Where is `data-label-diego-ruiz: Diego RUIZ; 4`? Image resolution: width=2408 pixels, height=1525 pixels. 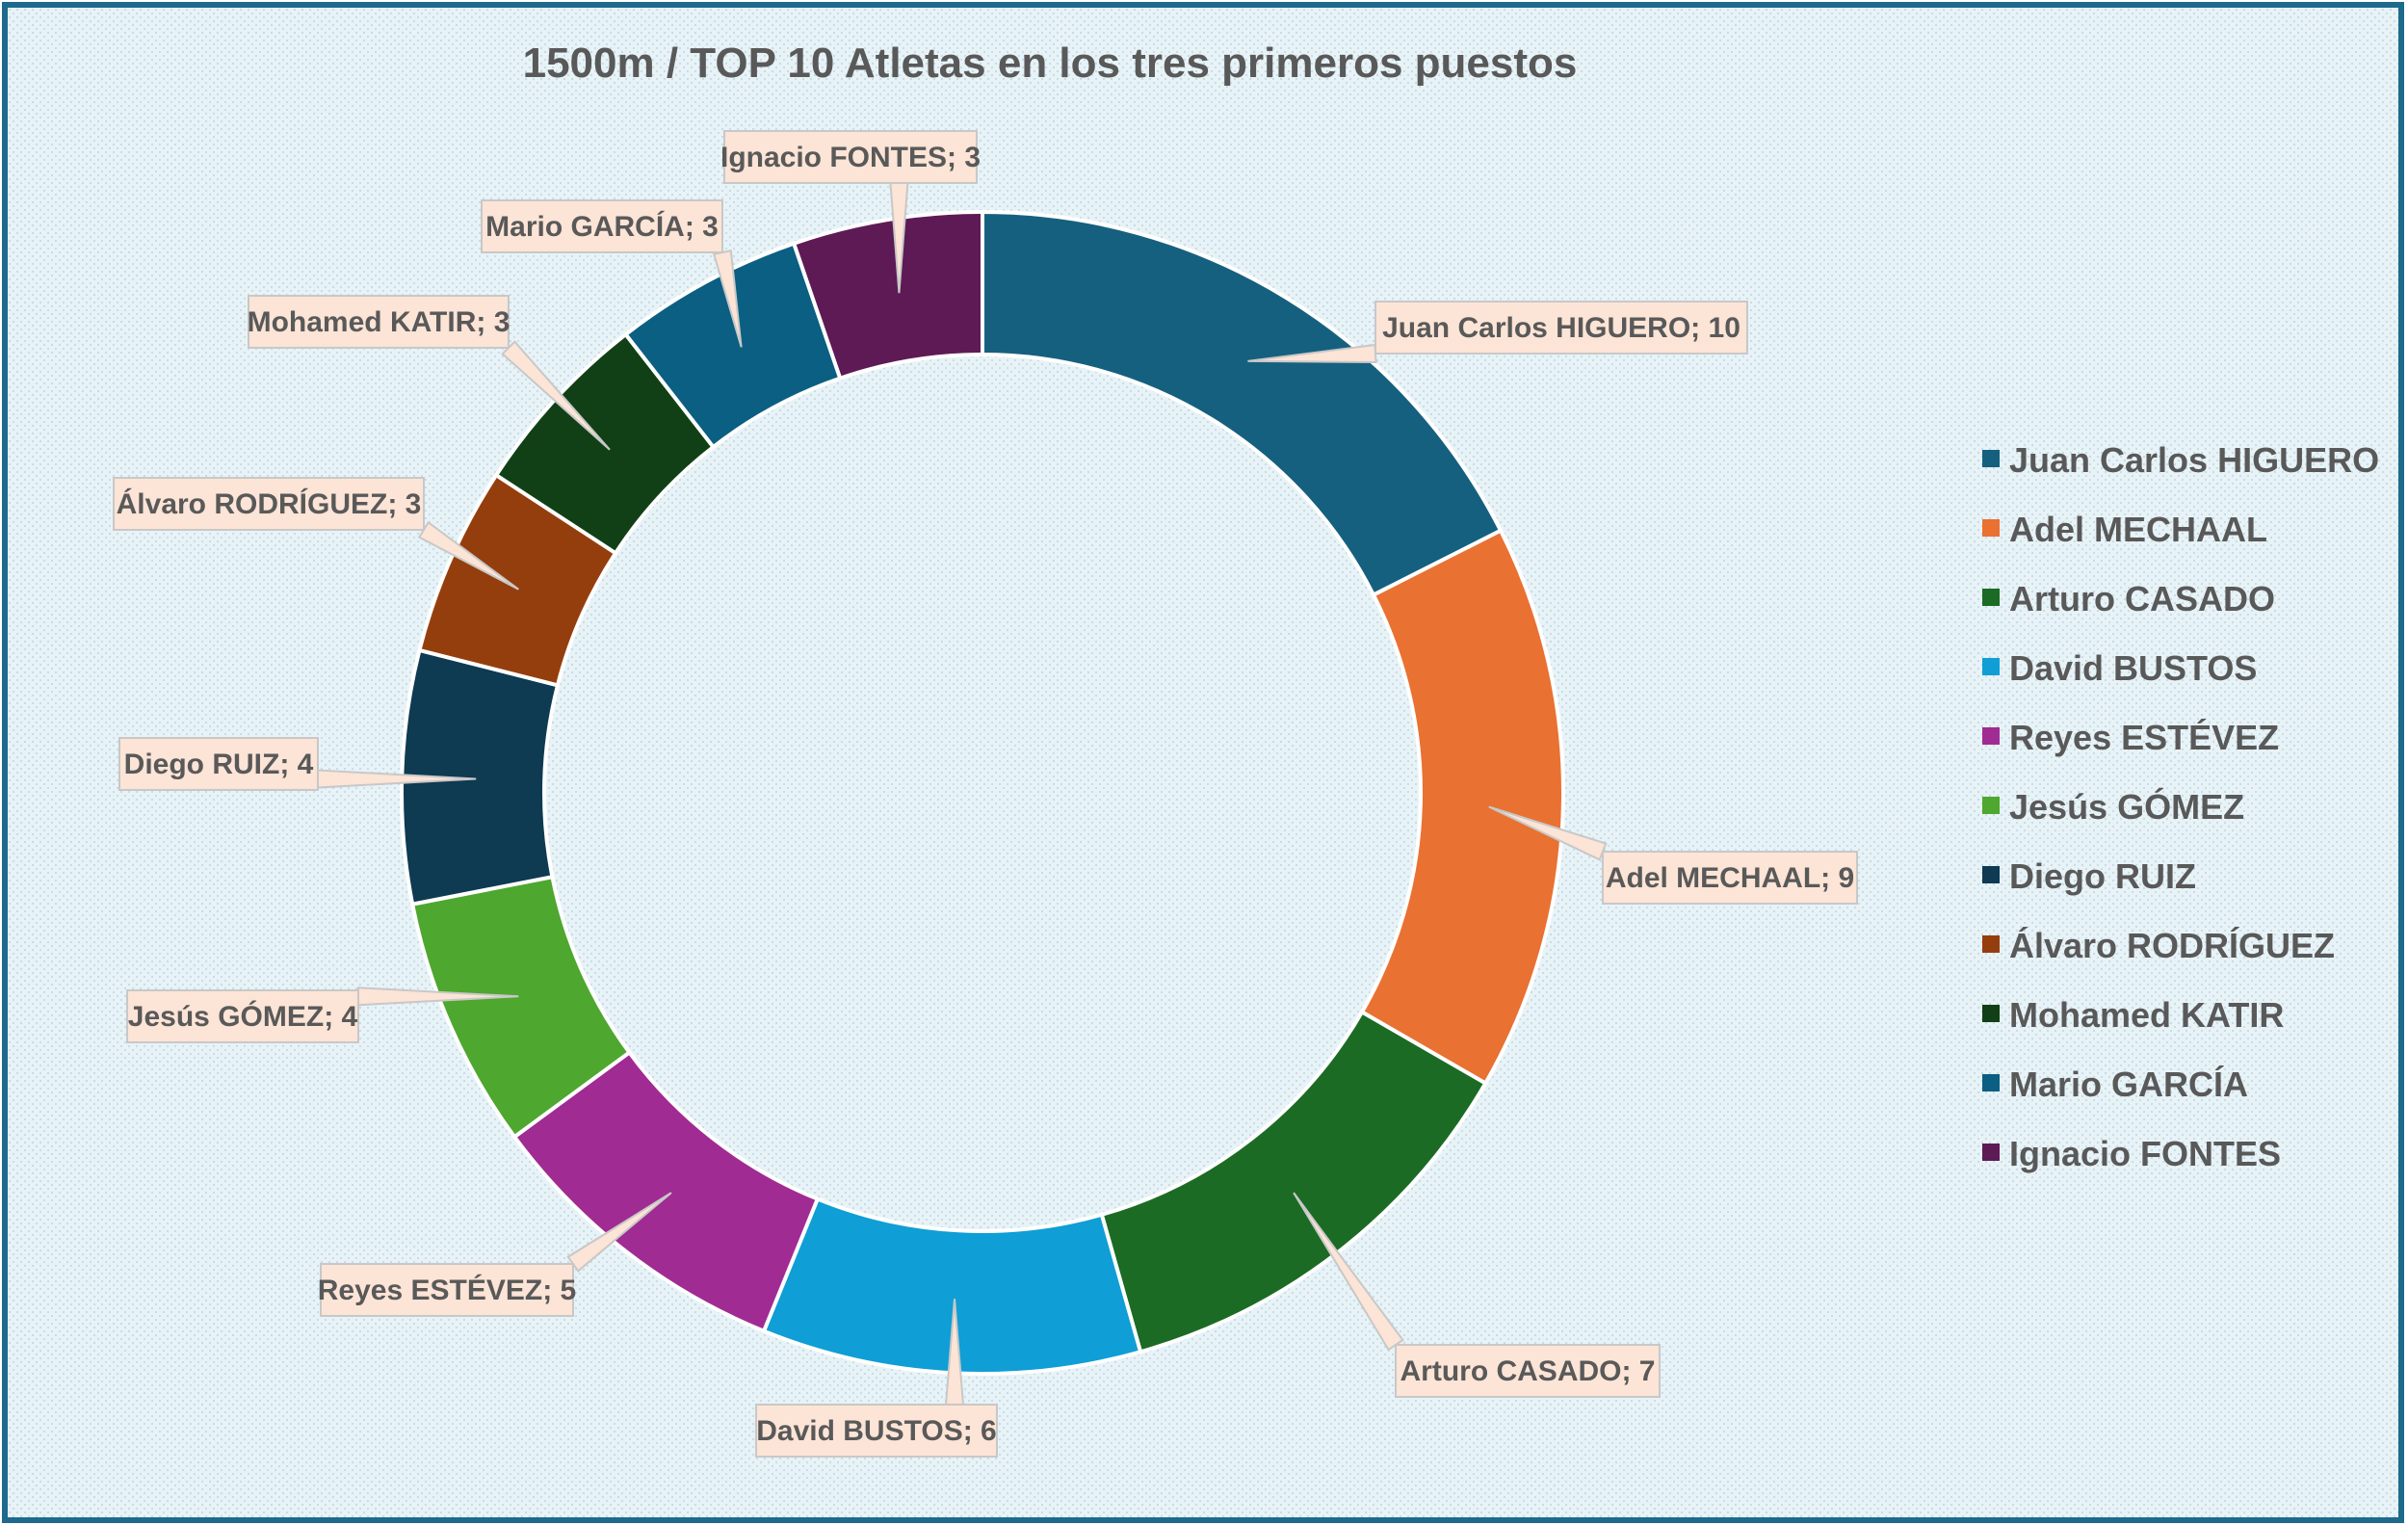 data-label-diego-ruiz: Diego RUIZ; 4 is located at coordinates (218, 764).